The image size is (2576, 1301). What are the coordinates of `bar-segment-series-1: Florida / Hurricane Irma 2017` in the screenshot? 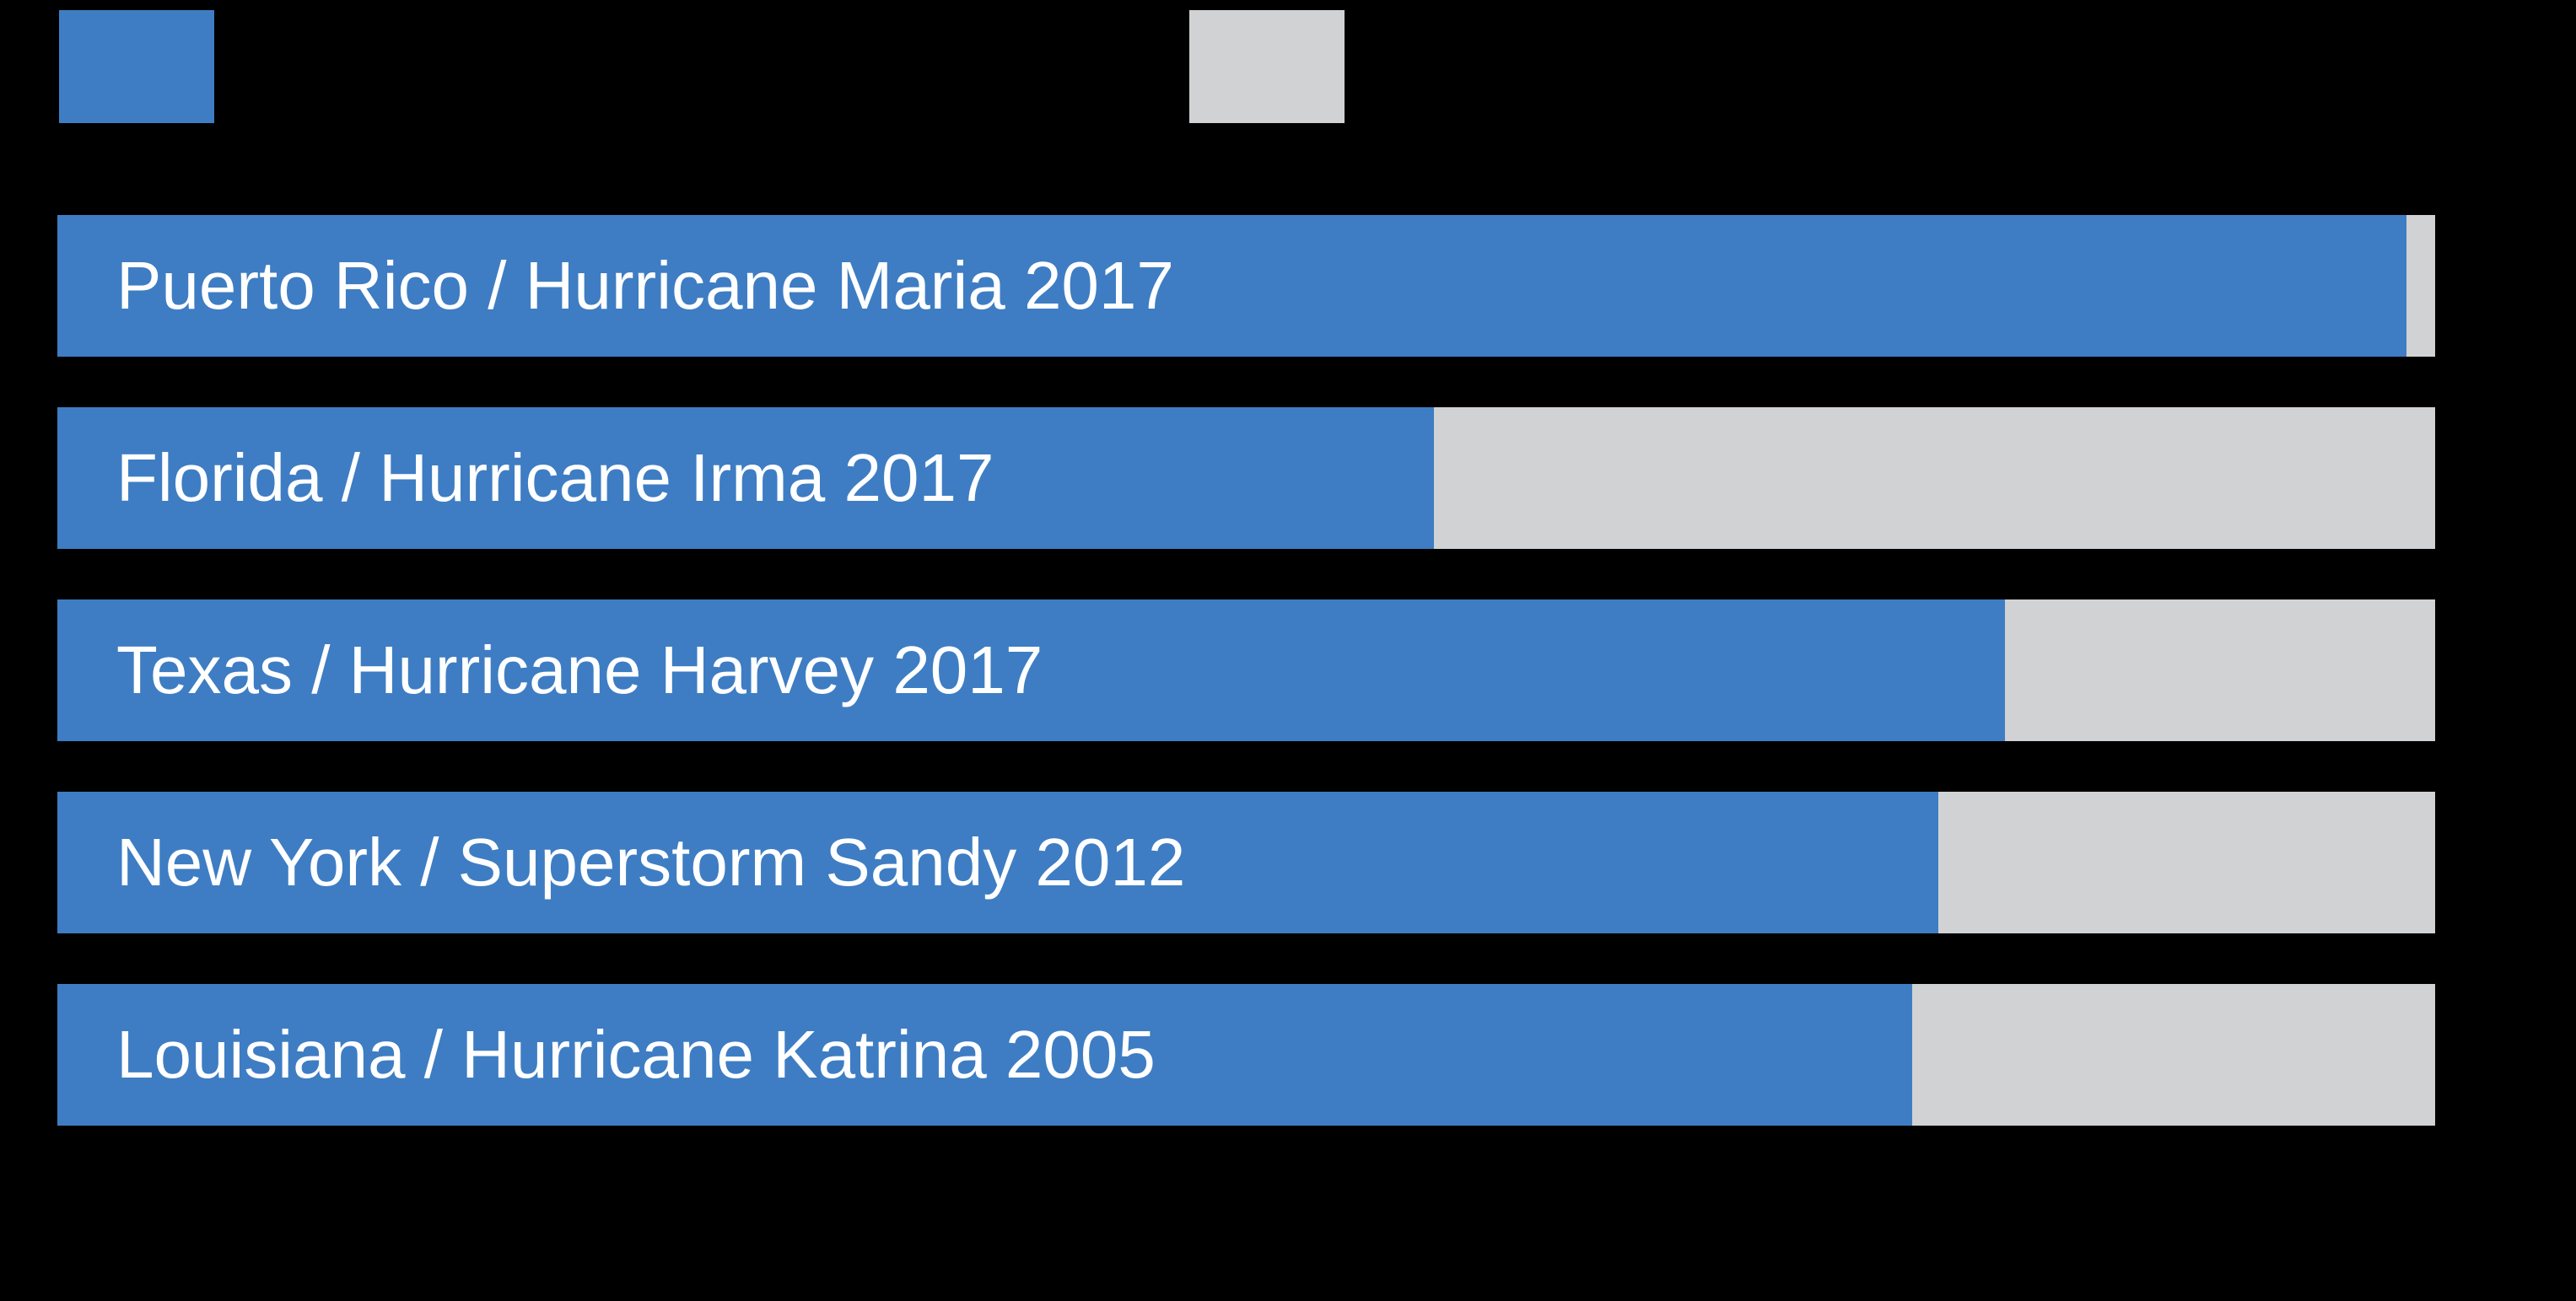 It's located at (746, 478).